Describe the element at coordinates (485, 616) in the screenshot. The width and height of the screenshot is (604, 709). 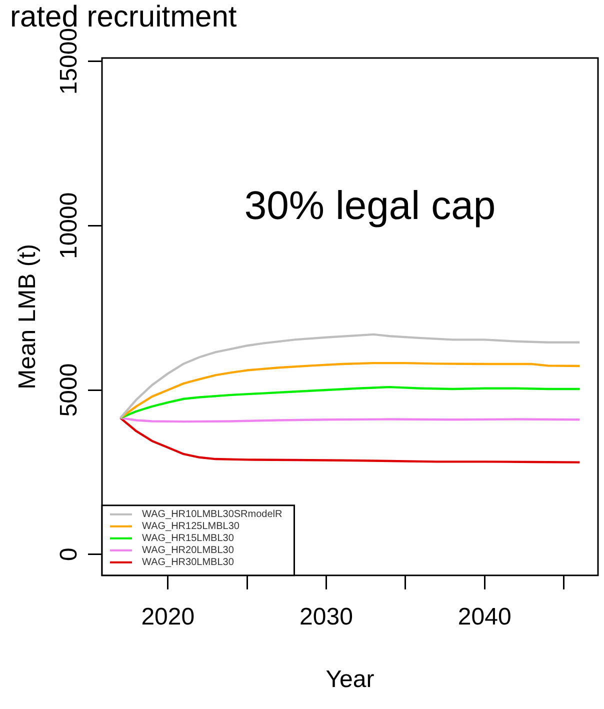
I see `x-tick-label: 2040` at that location.